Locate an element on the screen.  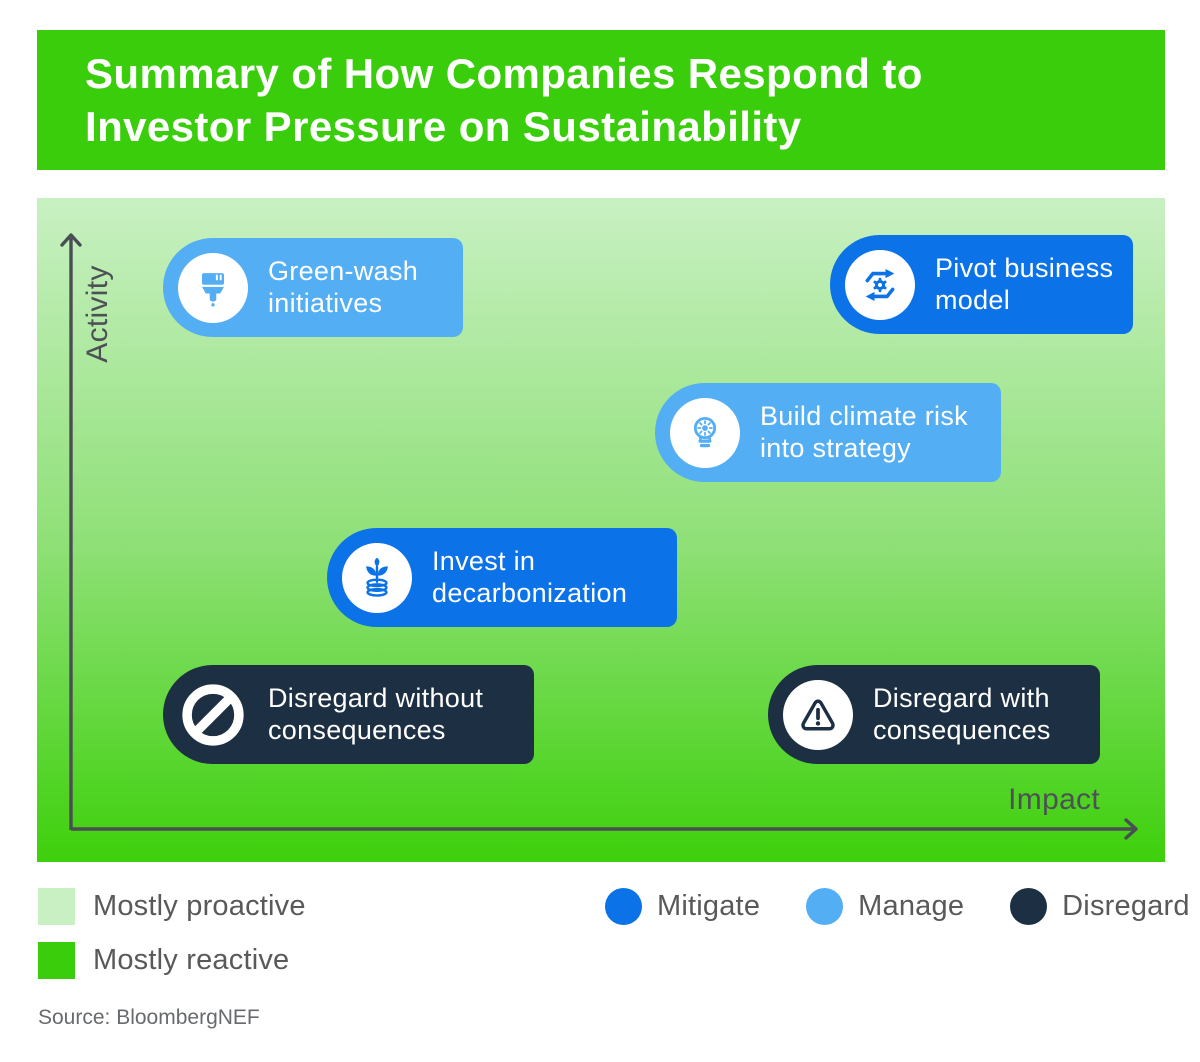
y-axis-label: Activity is located at coordinates (97, 314).